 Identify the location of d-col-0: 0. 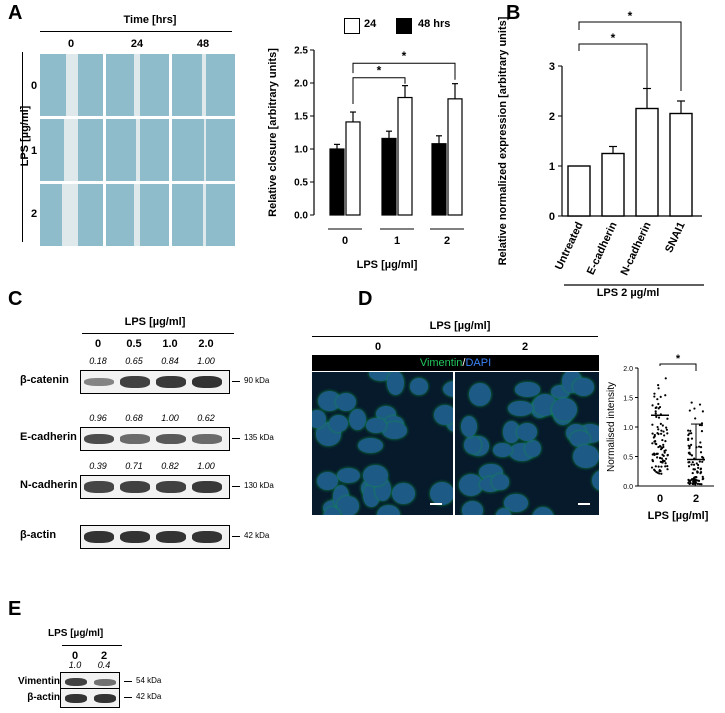
(378, 347).